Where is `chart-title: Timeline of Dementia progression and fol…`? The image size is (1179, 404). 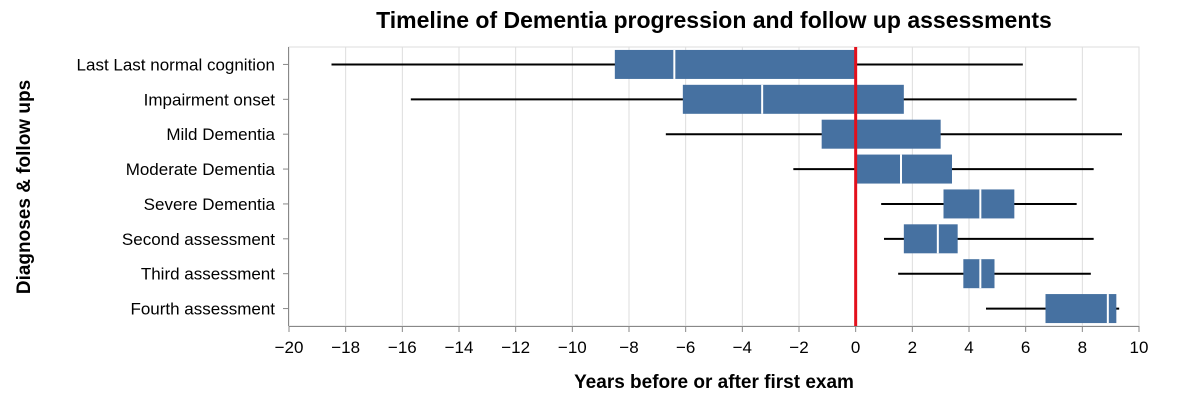
chart-title: Timeline of Dementia progression and fol… is located at coordinates (714, 20).